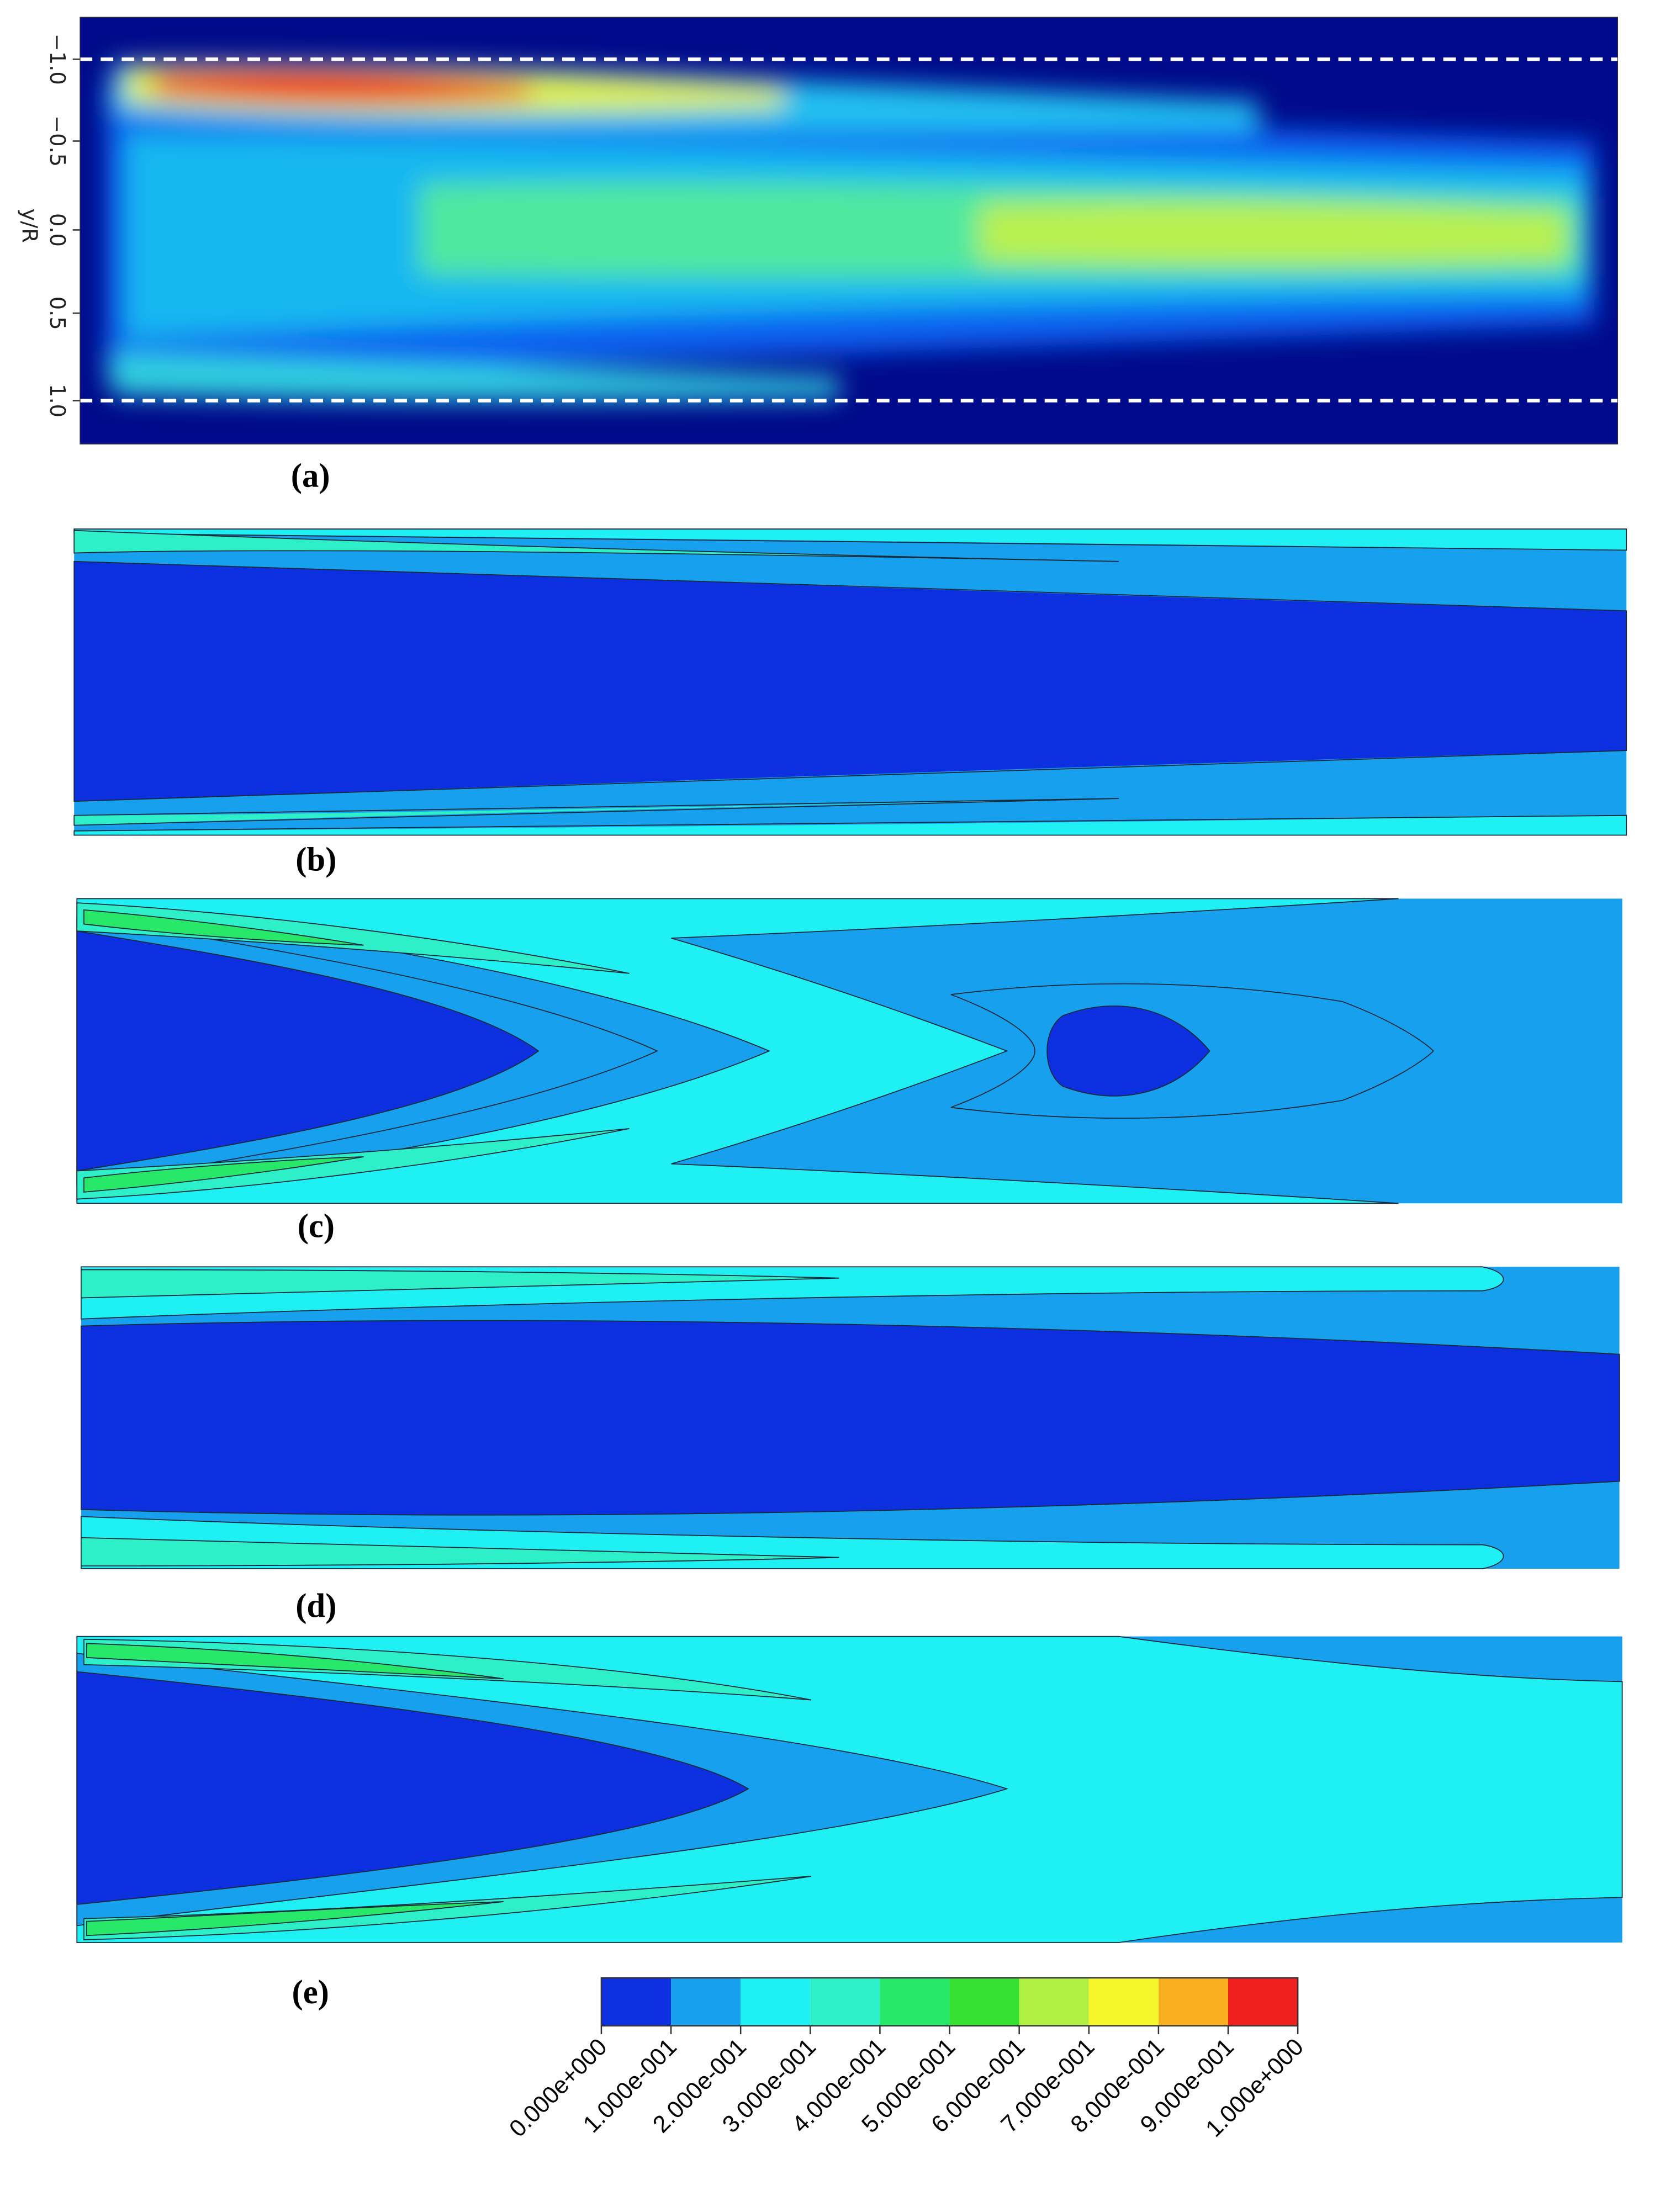 The image size is (1660, 2212). What do you see at coordinates (311, 1993) in the screenshot?
I see `panel-label: (e)` at bounding box center [311, 1993].